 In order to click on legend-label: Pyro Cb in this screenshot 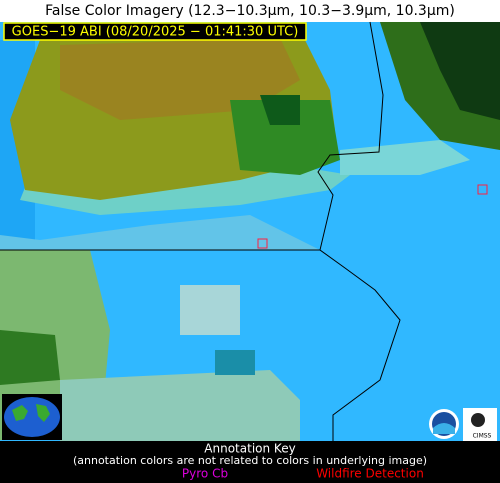, I will do `click(205, 474)`.